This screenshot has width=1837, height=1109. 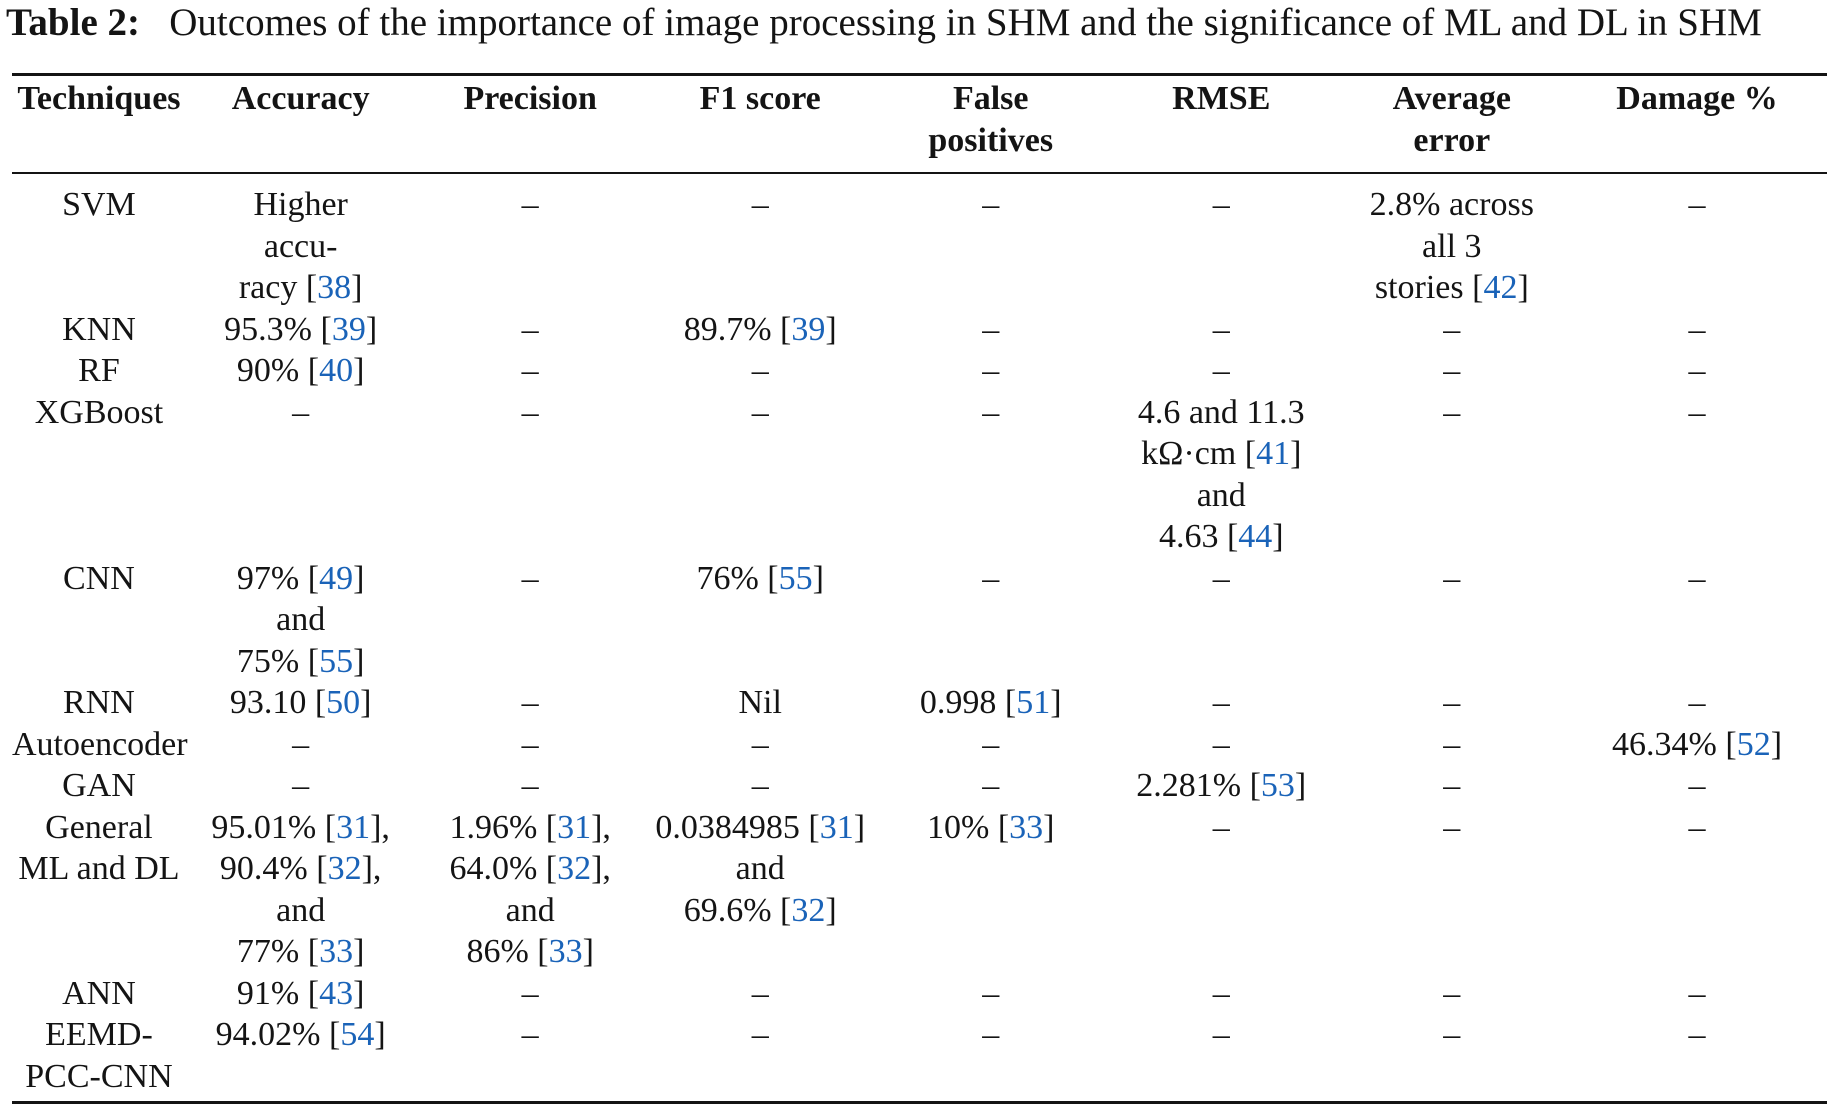 What do you see at coordinates (336, 993) in the screenshot?
I see `citation-link: 43` at bounding box center [336, 993].